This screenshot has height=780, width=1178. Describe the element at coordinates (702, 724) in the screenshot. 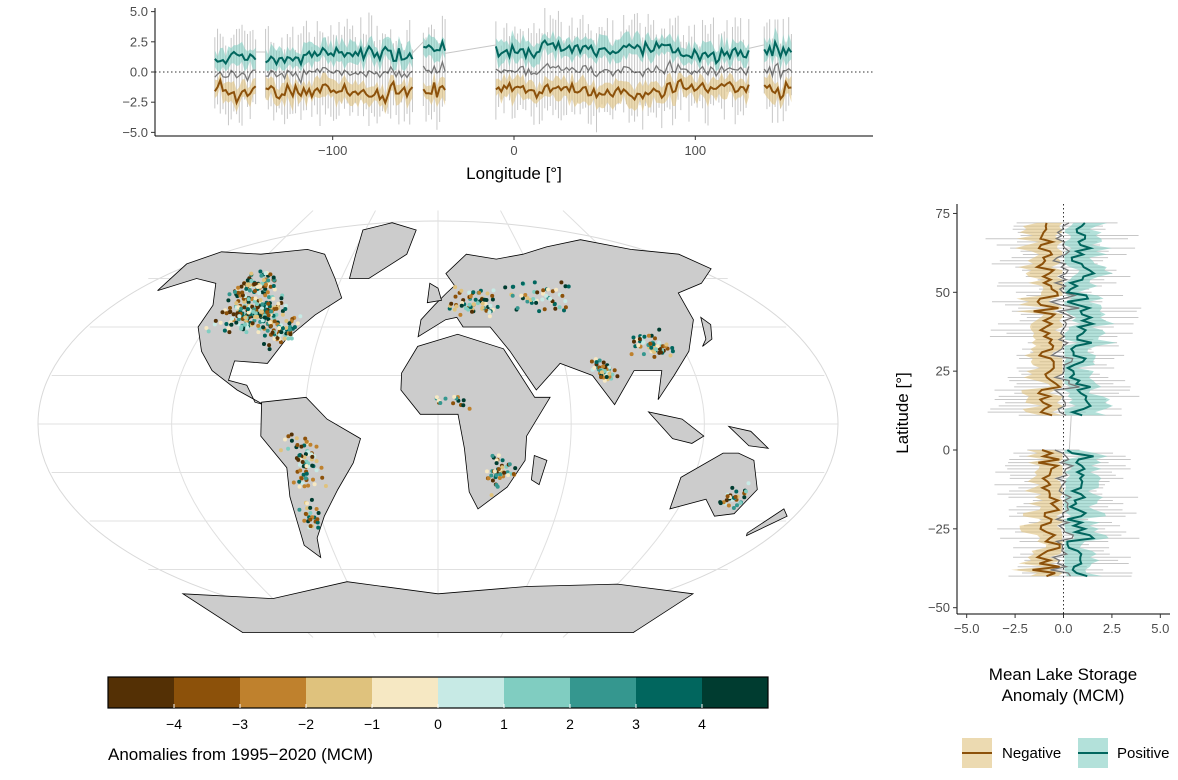

I see `colorbar-tick-label: 4` at that location.